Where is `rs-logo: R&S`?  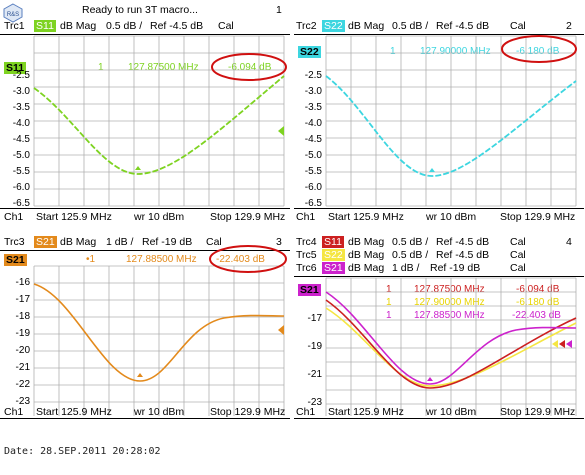 rs-logo: R&S is located at coordinates (13, 13).